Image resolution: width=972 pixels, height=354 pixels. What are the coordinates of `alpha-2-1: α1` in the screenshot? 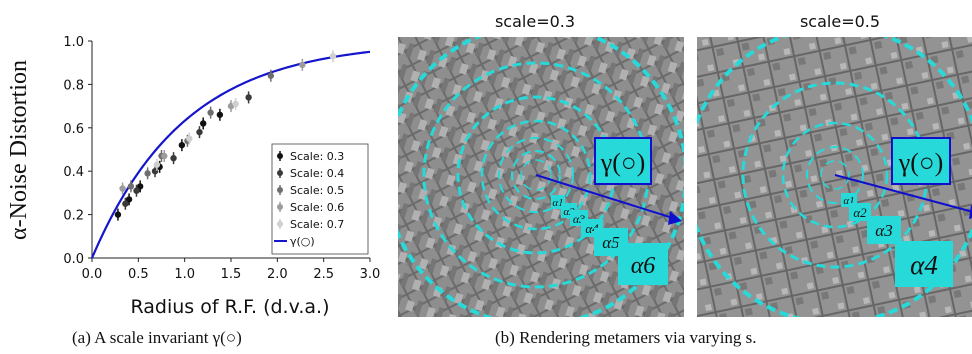 It's located at (848, 201).